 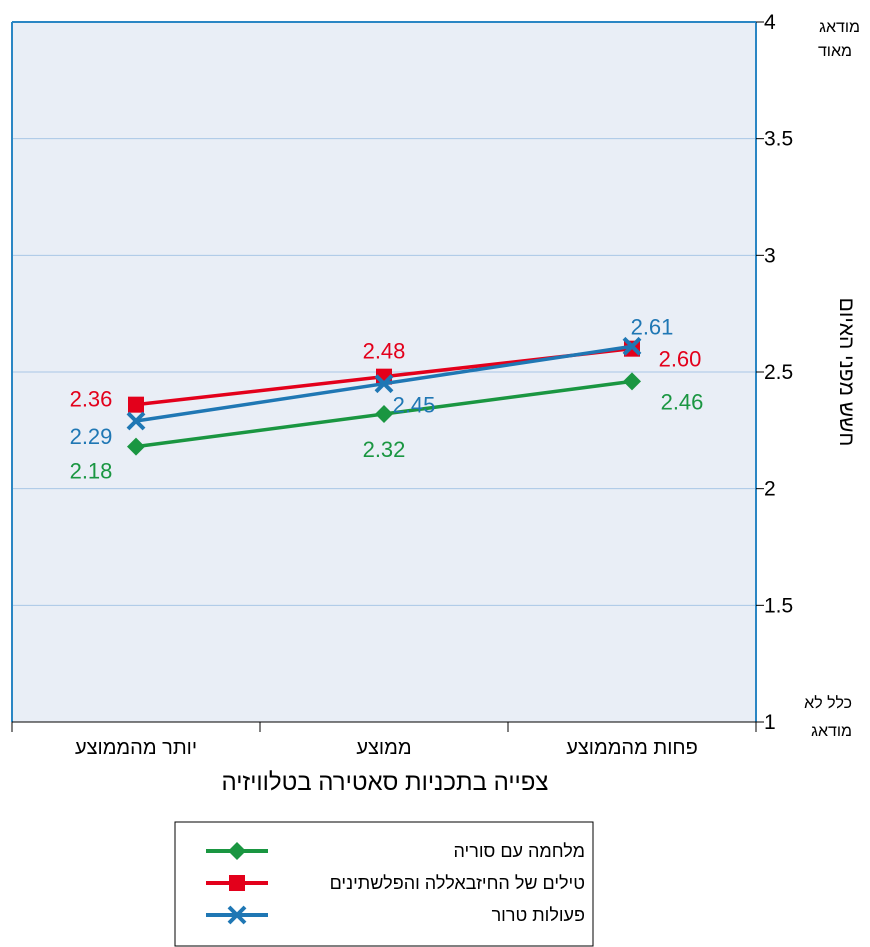 What do you see at coordinates (770, 489) in the screenshot?
I see `y-tick-label: 2` at bounding box center [770, 489].